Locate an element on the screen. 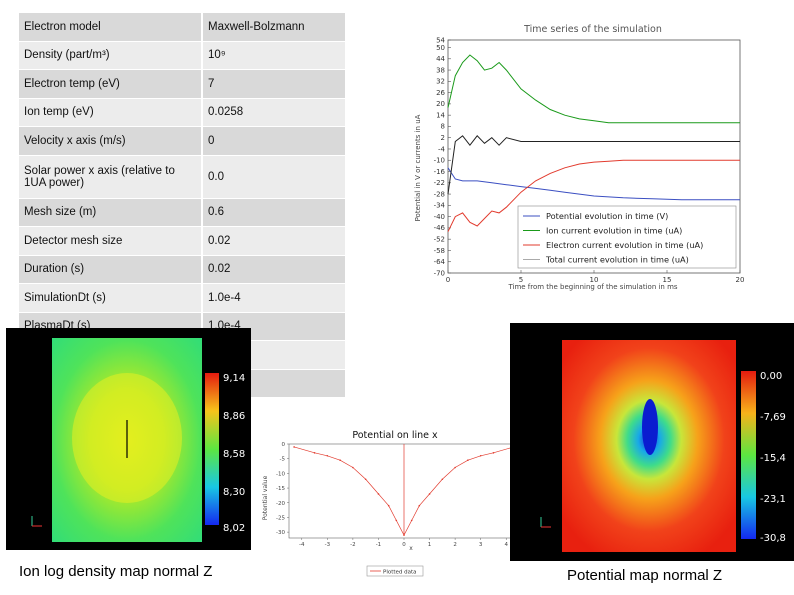  table-row: Electron temp (eV) 7 is located at coordinates (182, 84).